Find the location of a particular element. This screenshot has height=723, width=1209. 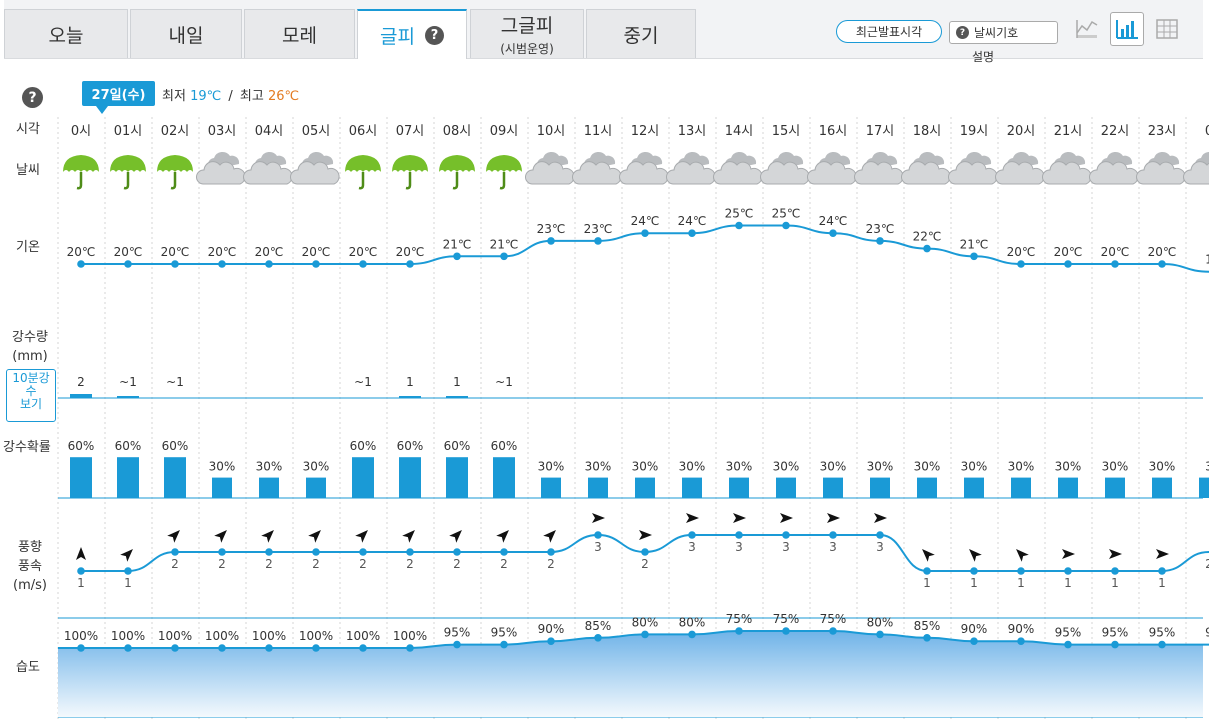

recent-announce-time-button: 최근발표시각 is located at coordinates (889, 31).